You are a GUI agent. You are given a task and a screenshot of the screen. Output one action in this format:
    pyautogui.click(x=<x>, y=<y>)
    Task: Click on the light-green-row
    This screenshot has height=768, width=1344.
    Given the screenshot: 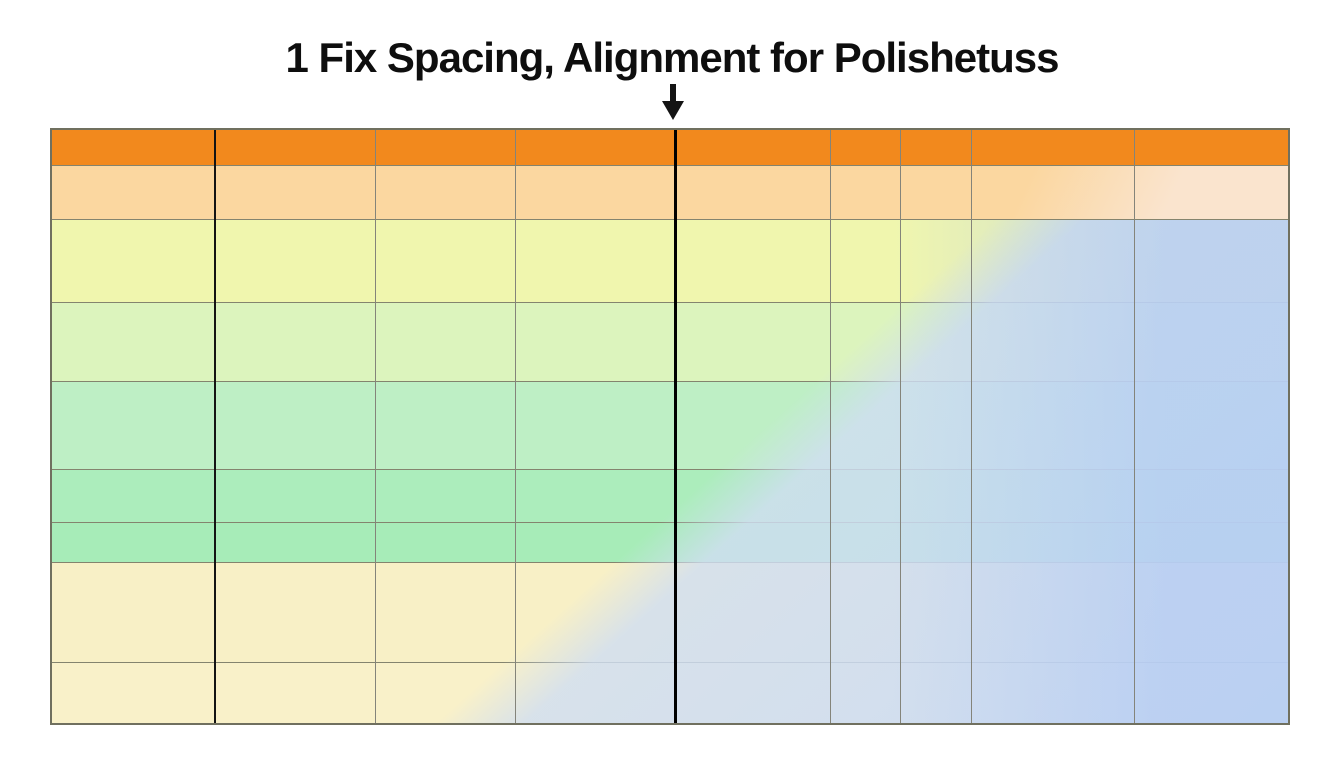 What is the action you would take?
    pyautogui.click(x=670, y=426)
    